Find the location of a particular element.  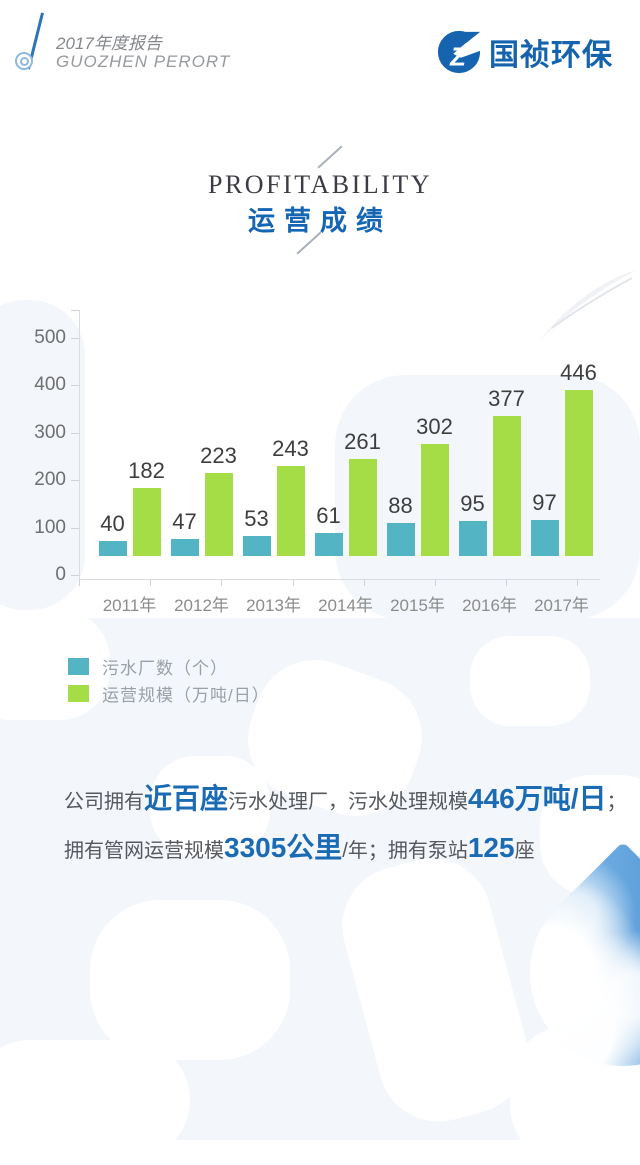

summary-segment: 3305公里 is located at coordinates (283, 847).